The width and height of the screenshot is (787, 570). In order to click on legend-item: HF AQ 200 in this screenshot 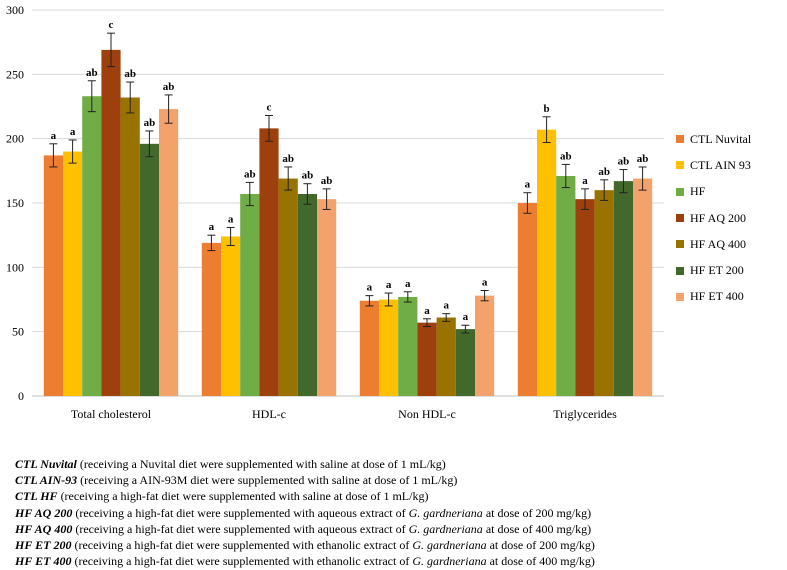, I will do `click(713, 218)`.